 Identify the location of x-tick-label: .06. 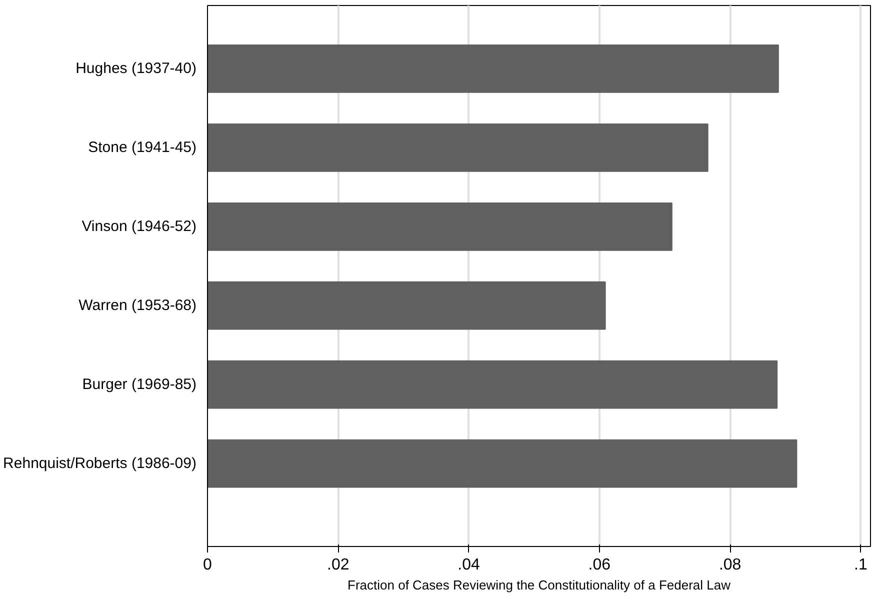
(599, 565).